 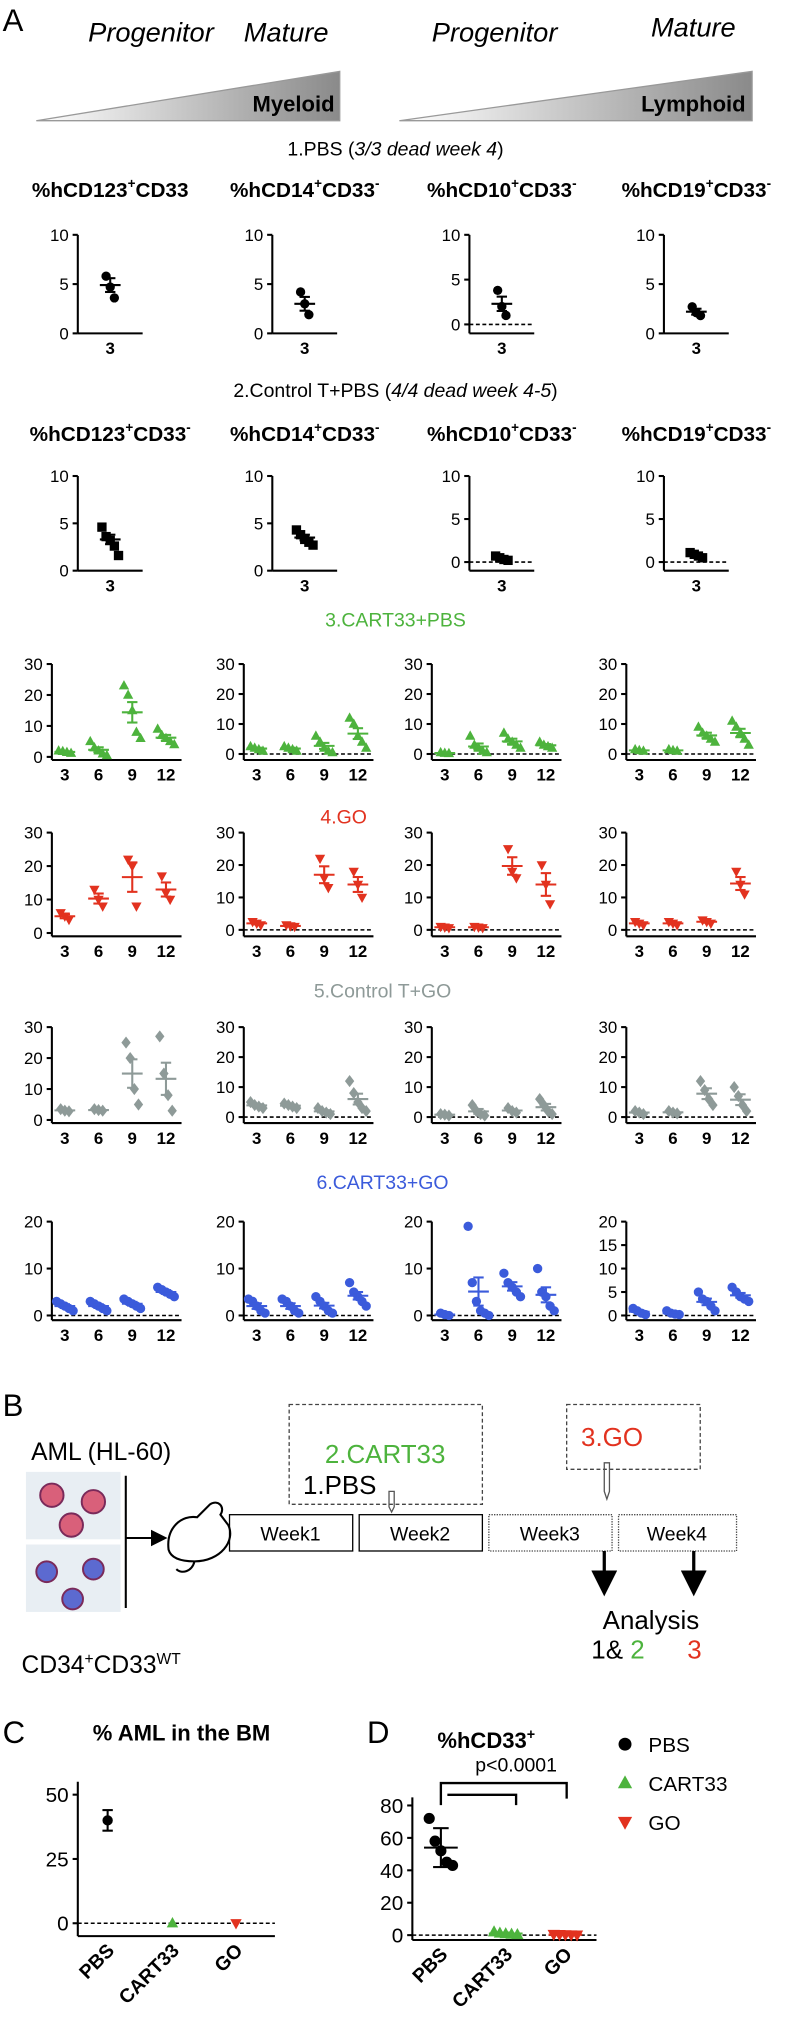 What do you see at coordinates (383, 1183) in the screenshot?
I see `row-title: 6.CART33+GO` at bounding box center [383, 1183].